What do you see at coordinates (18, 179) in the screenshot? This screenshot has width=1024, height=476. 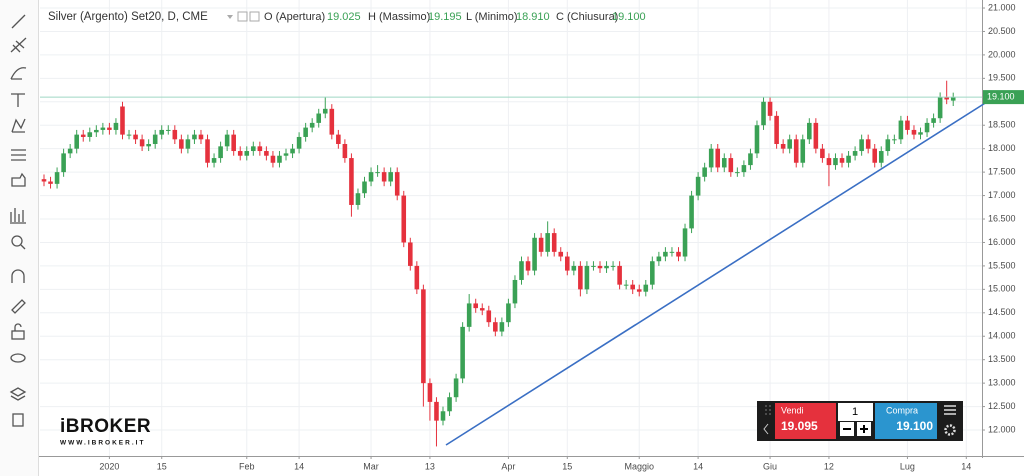 I see `tool-hand` at bounding box center [18, 179].